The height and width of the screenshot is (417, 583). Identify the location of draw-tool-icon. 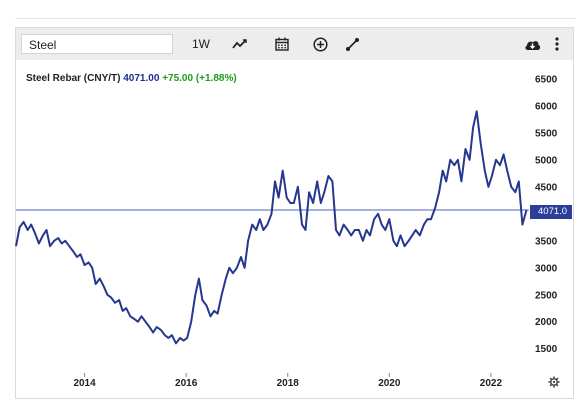
(352, 44).